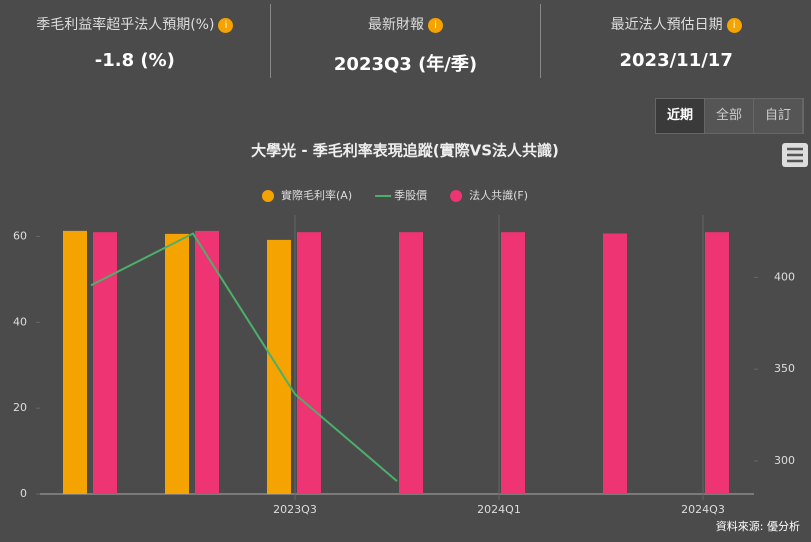 The image size is (811, 542). What do you see at coordinates (784, 368) in the screenshot?
I see `y2-tick-label: 350` at bounding box center [784, 368].